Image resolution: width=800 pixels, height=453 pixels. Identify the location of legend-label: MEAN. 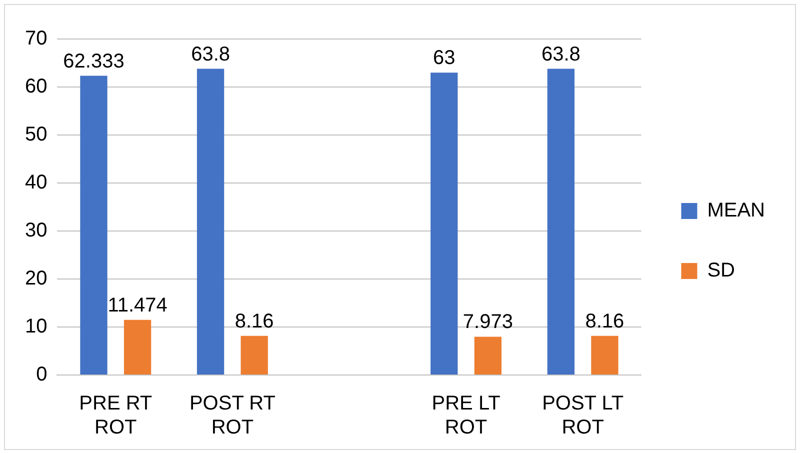
(736, 211).